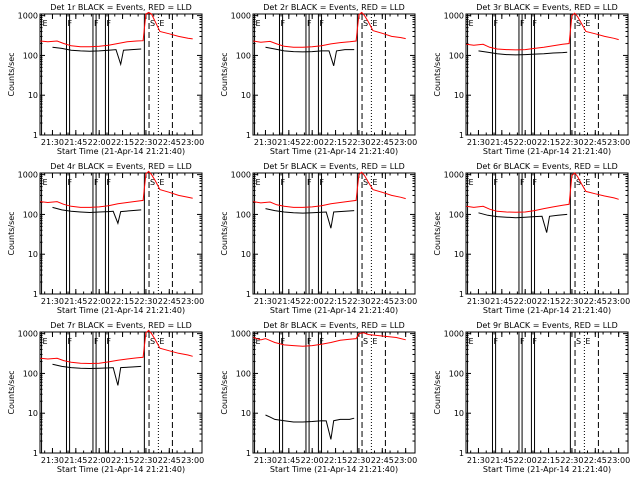  Describe the element at coordinates (547, 7) in the screenshot. I see `panel-title: Det 3r BLACK = Events, RED = LLD` at that location.